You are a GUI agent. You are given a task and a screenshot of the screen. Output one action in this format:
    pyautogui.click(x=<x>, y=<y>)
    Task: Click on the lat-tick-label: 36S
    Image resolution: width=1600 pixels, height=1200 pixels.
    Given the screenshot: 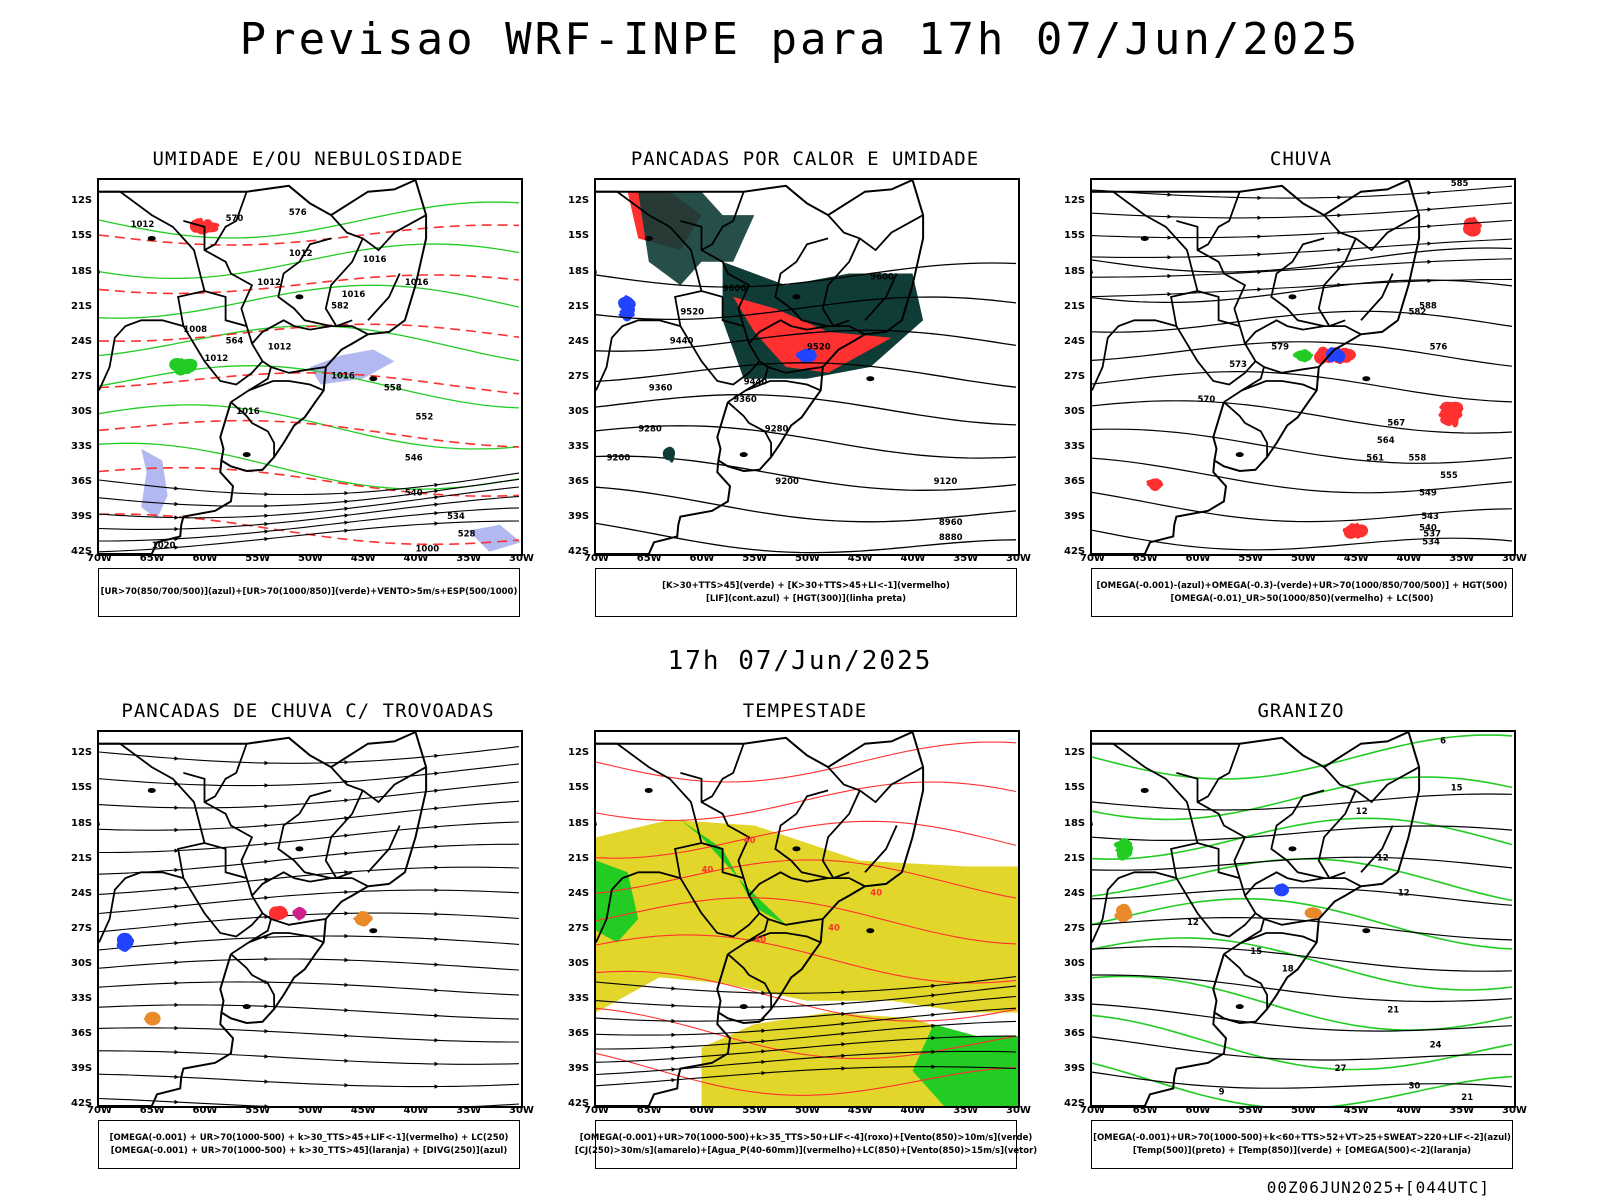 What is the action you would take?
    pyautogui.click(x=82, y=1033)
    